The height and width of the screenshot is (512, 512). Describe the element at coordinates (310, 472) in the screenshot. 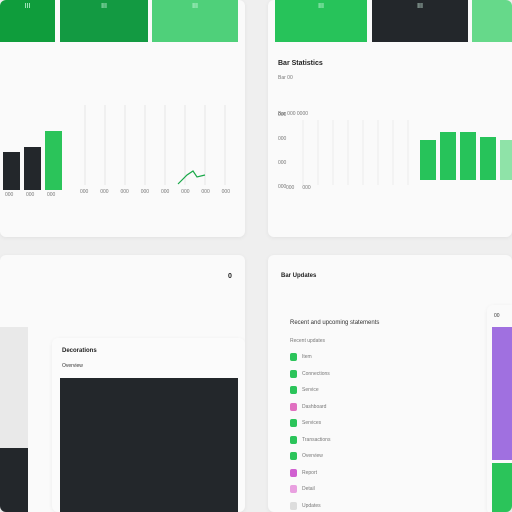

I see `item-label: Report` at that location.